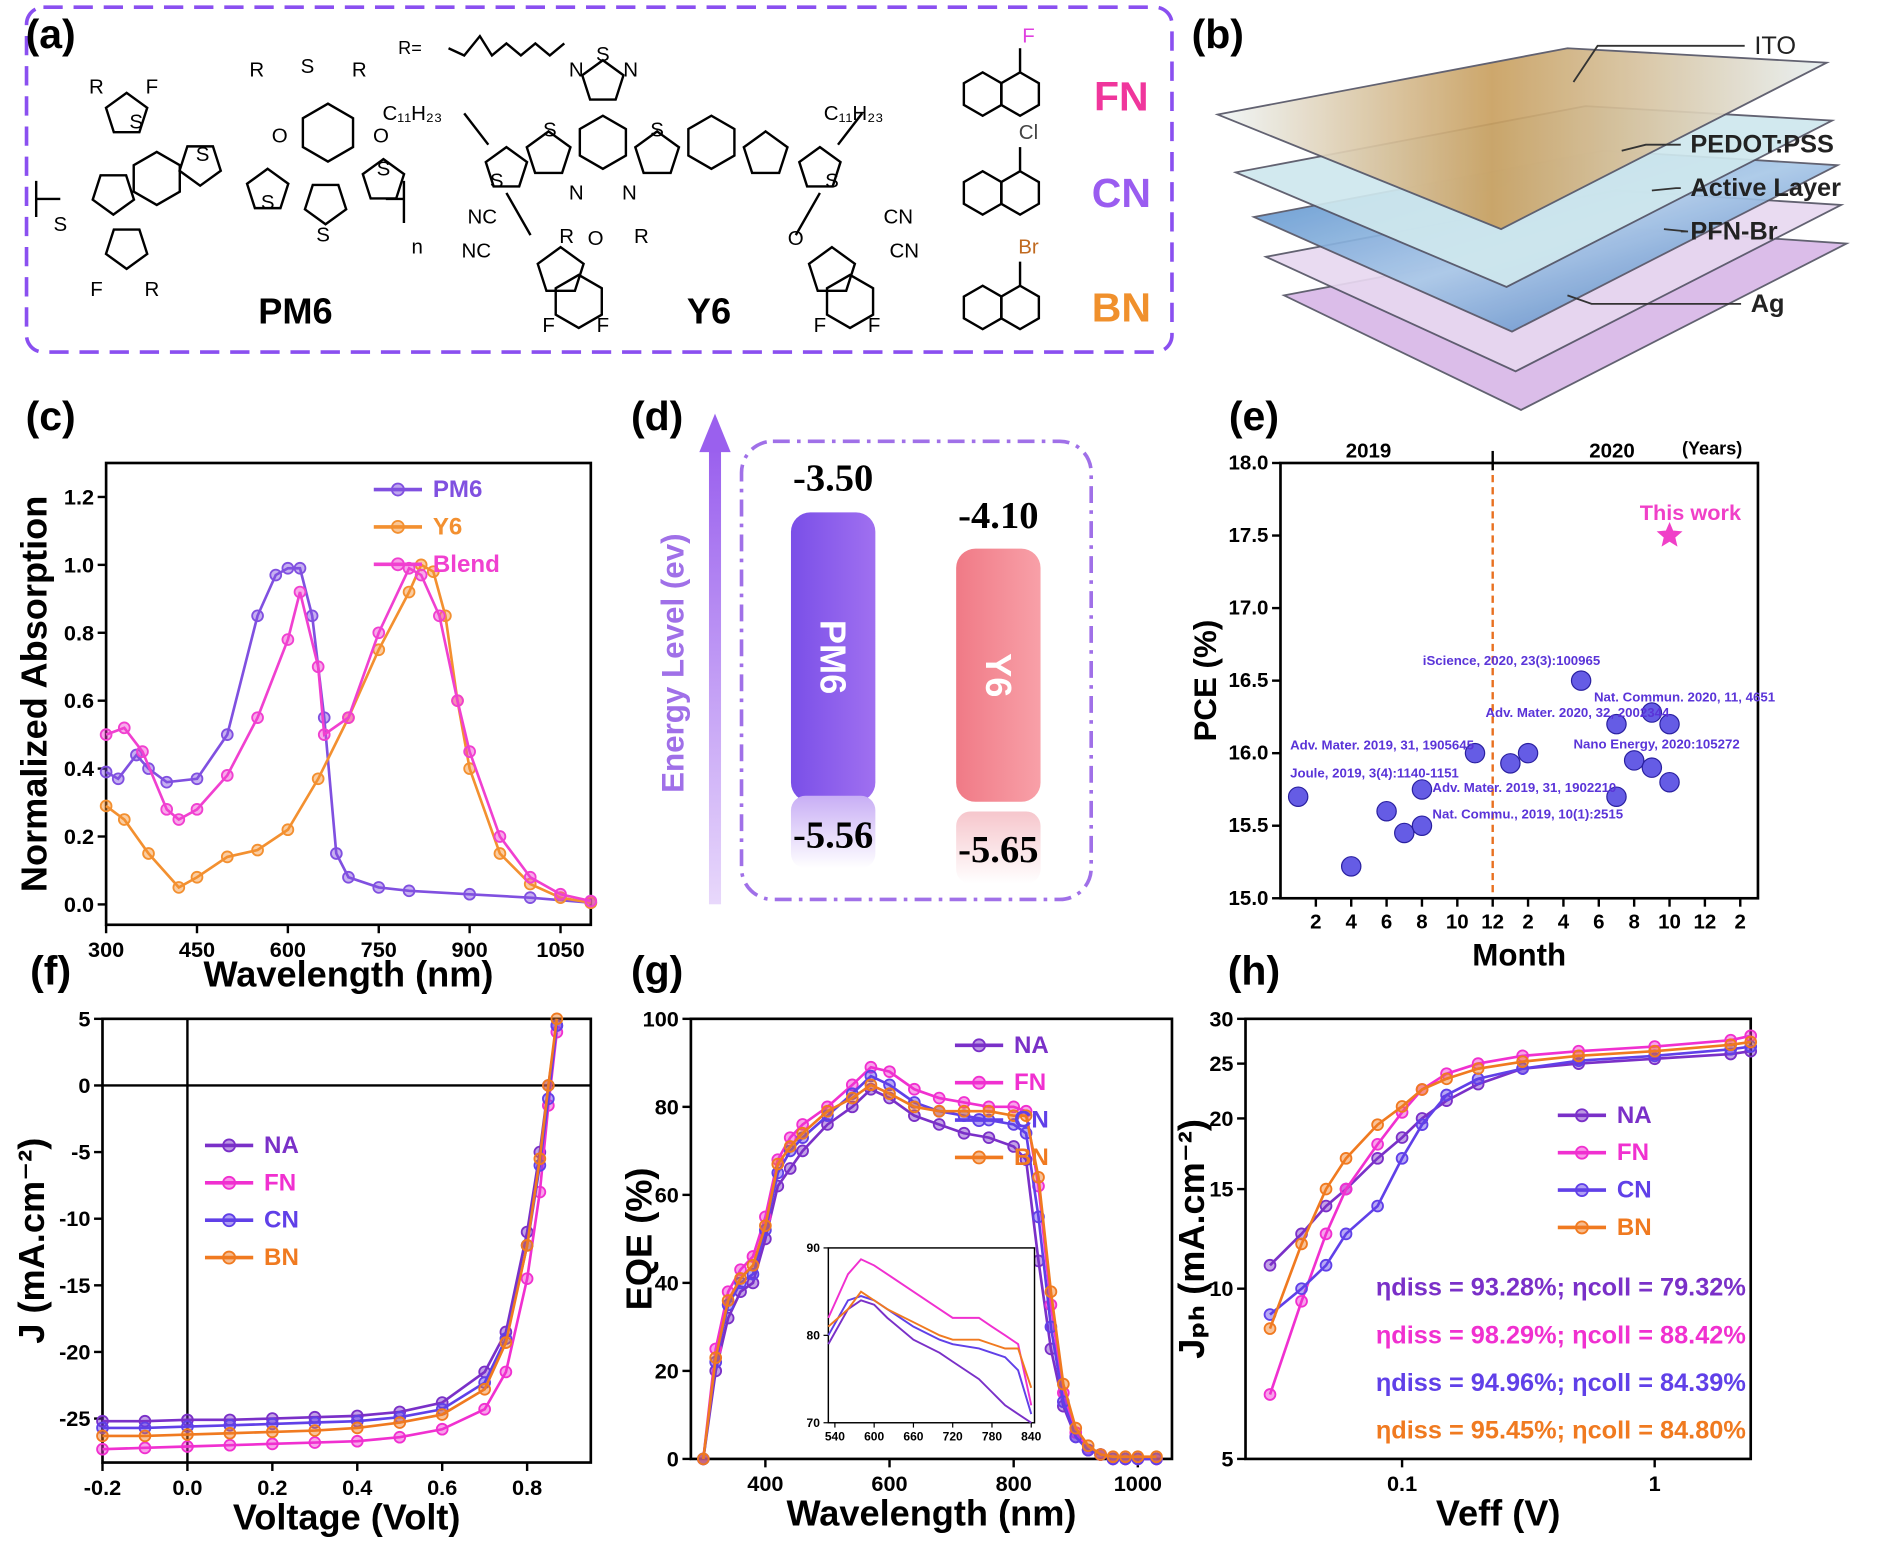  Describe the element at coordinates (1254, 971) in the screenshot. I see `panel-label: (h)` at that location.